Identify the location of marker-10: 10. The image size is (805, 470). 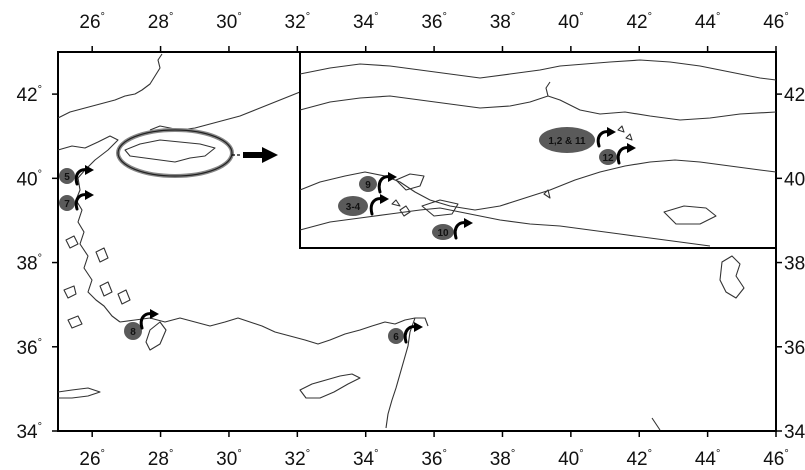
(452, 229).